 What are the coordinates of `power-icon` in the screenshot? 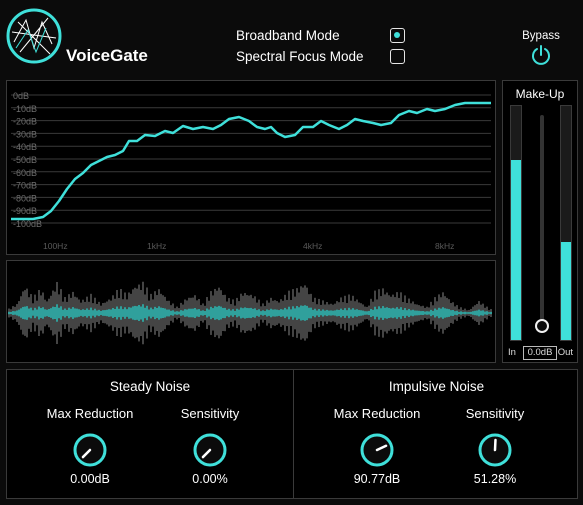 It's located at (541, 55).